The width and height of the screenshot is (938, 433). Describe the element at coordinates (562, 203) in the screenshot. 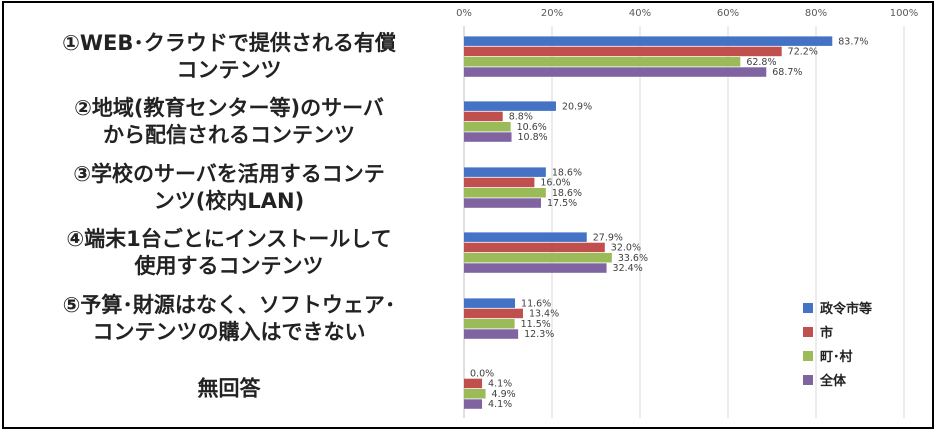

I see `data-label: 17.5%` at that location.